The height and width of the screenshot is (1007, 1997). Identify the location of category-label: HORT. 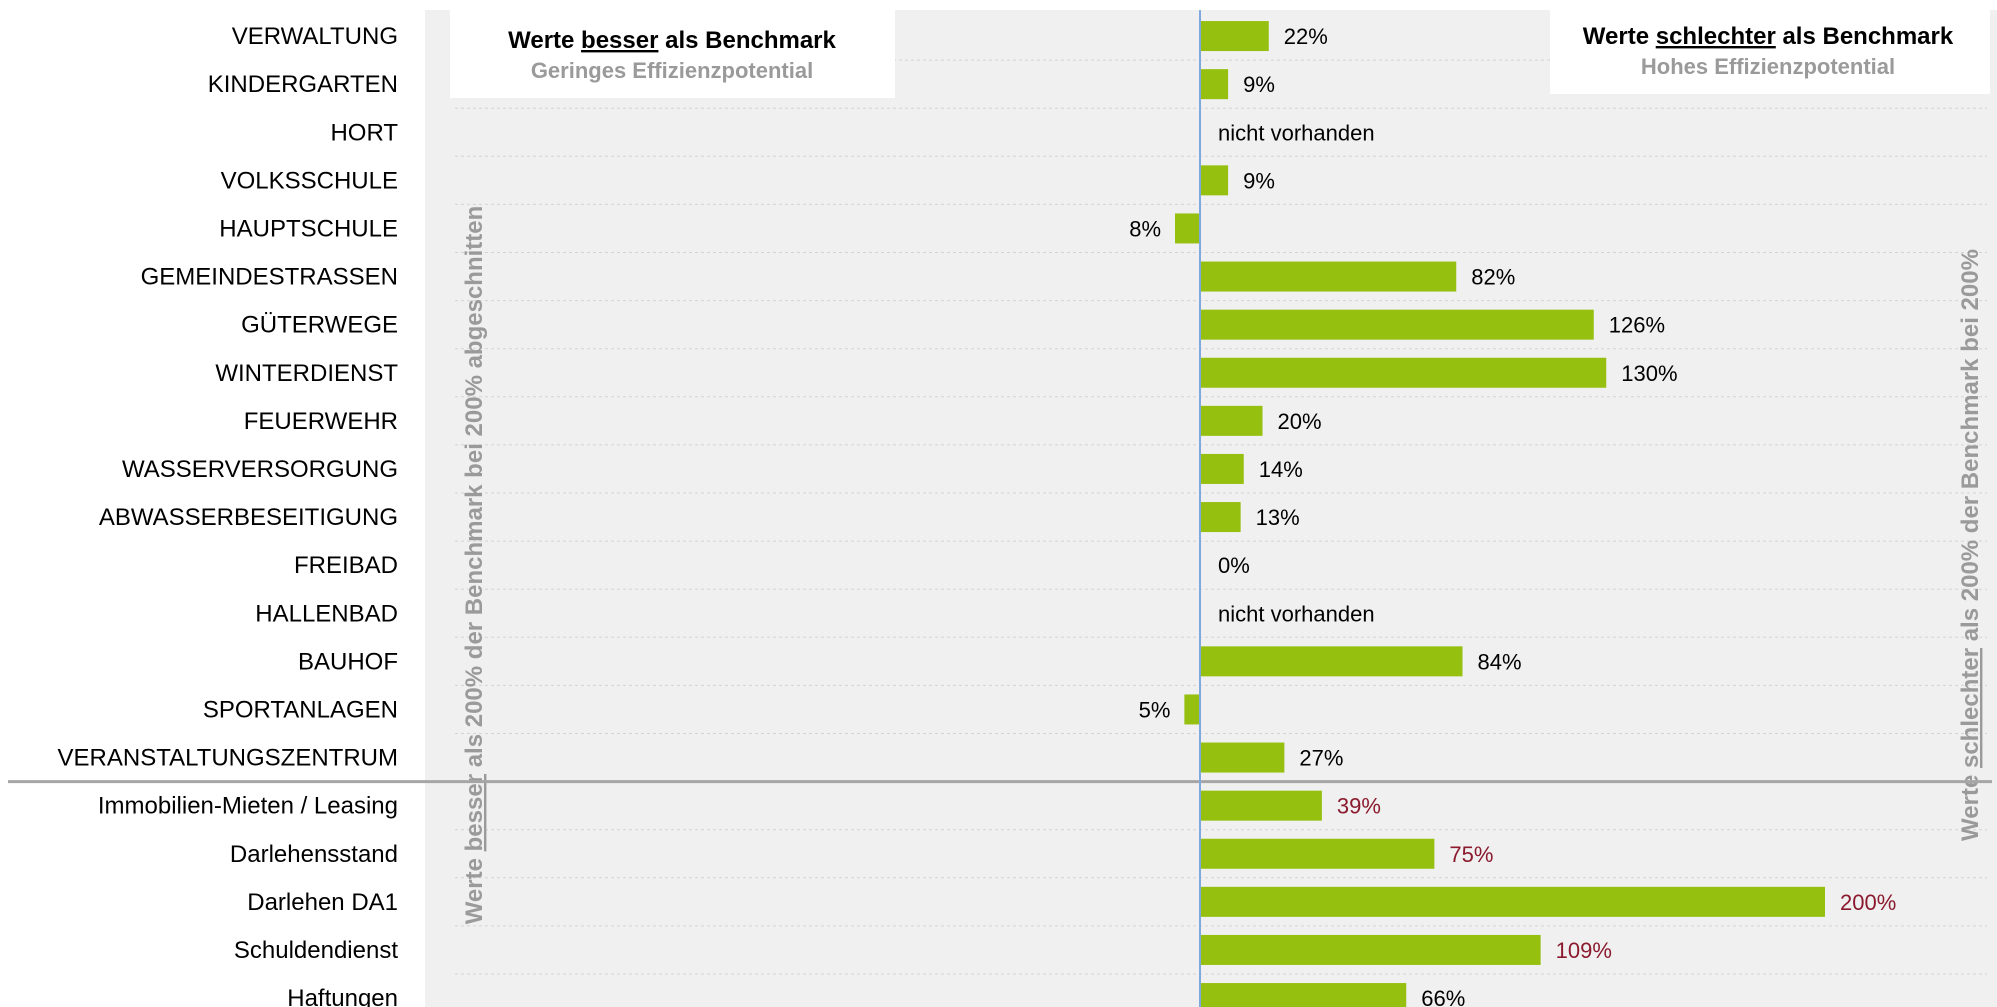
(364, 132).